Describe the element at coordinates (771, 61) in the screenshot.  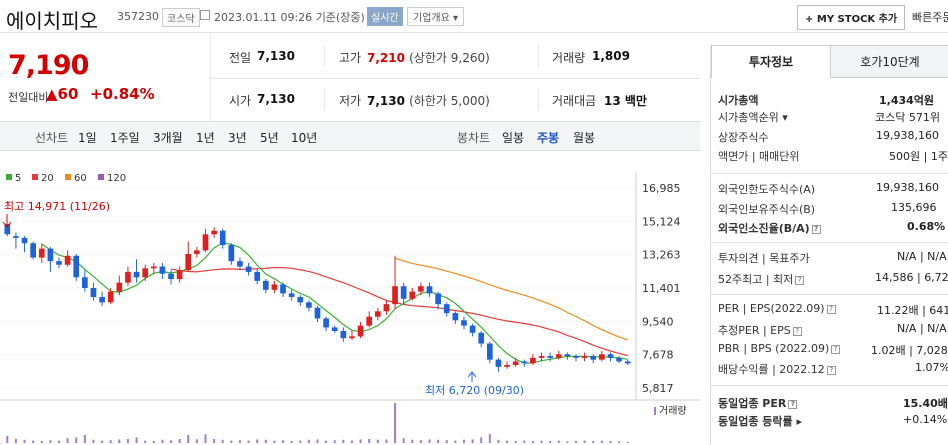
I see `tab-invest-info: 투자정보` at that location.